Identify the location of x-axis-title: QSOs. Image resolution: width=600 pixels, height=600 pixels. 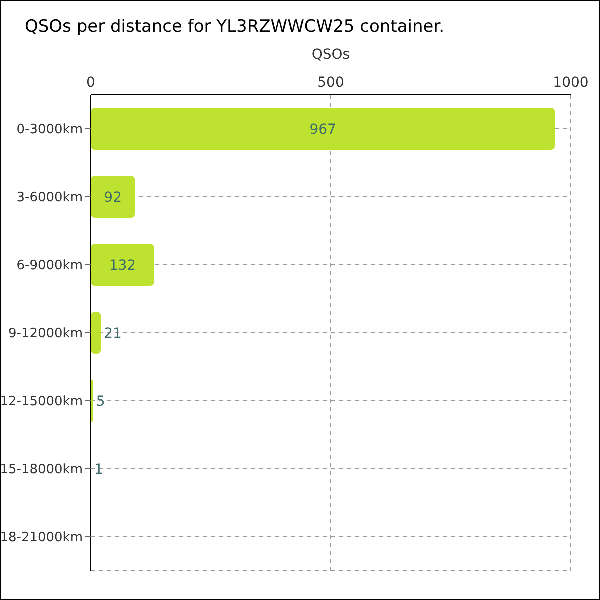
(331, 54).